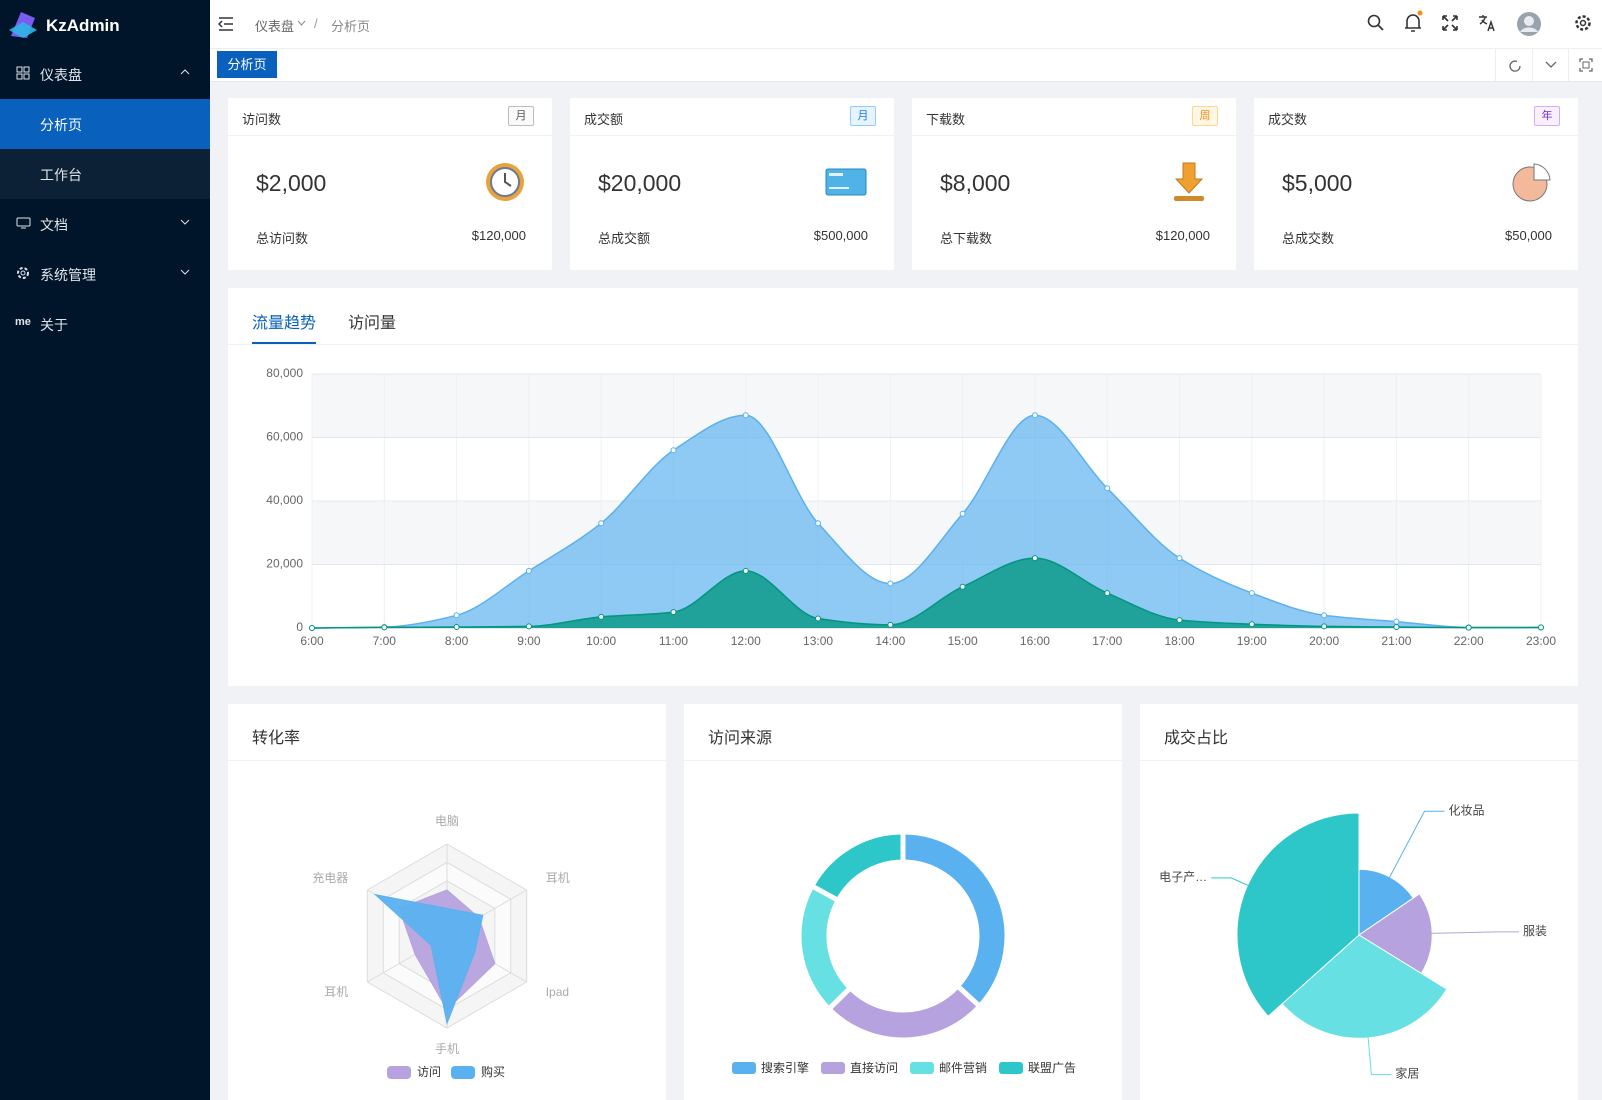 Image resolution: width=1602 pixels, height=1100 pixels. I want to click on radar-panel: 转化率, so click(447, 902).